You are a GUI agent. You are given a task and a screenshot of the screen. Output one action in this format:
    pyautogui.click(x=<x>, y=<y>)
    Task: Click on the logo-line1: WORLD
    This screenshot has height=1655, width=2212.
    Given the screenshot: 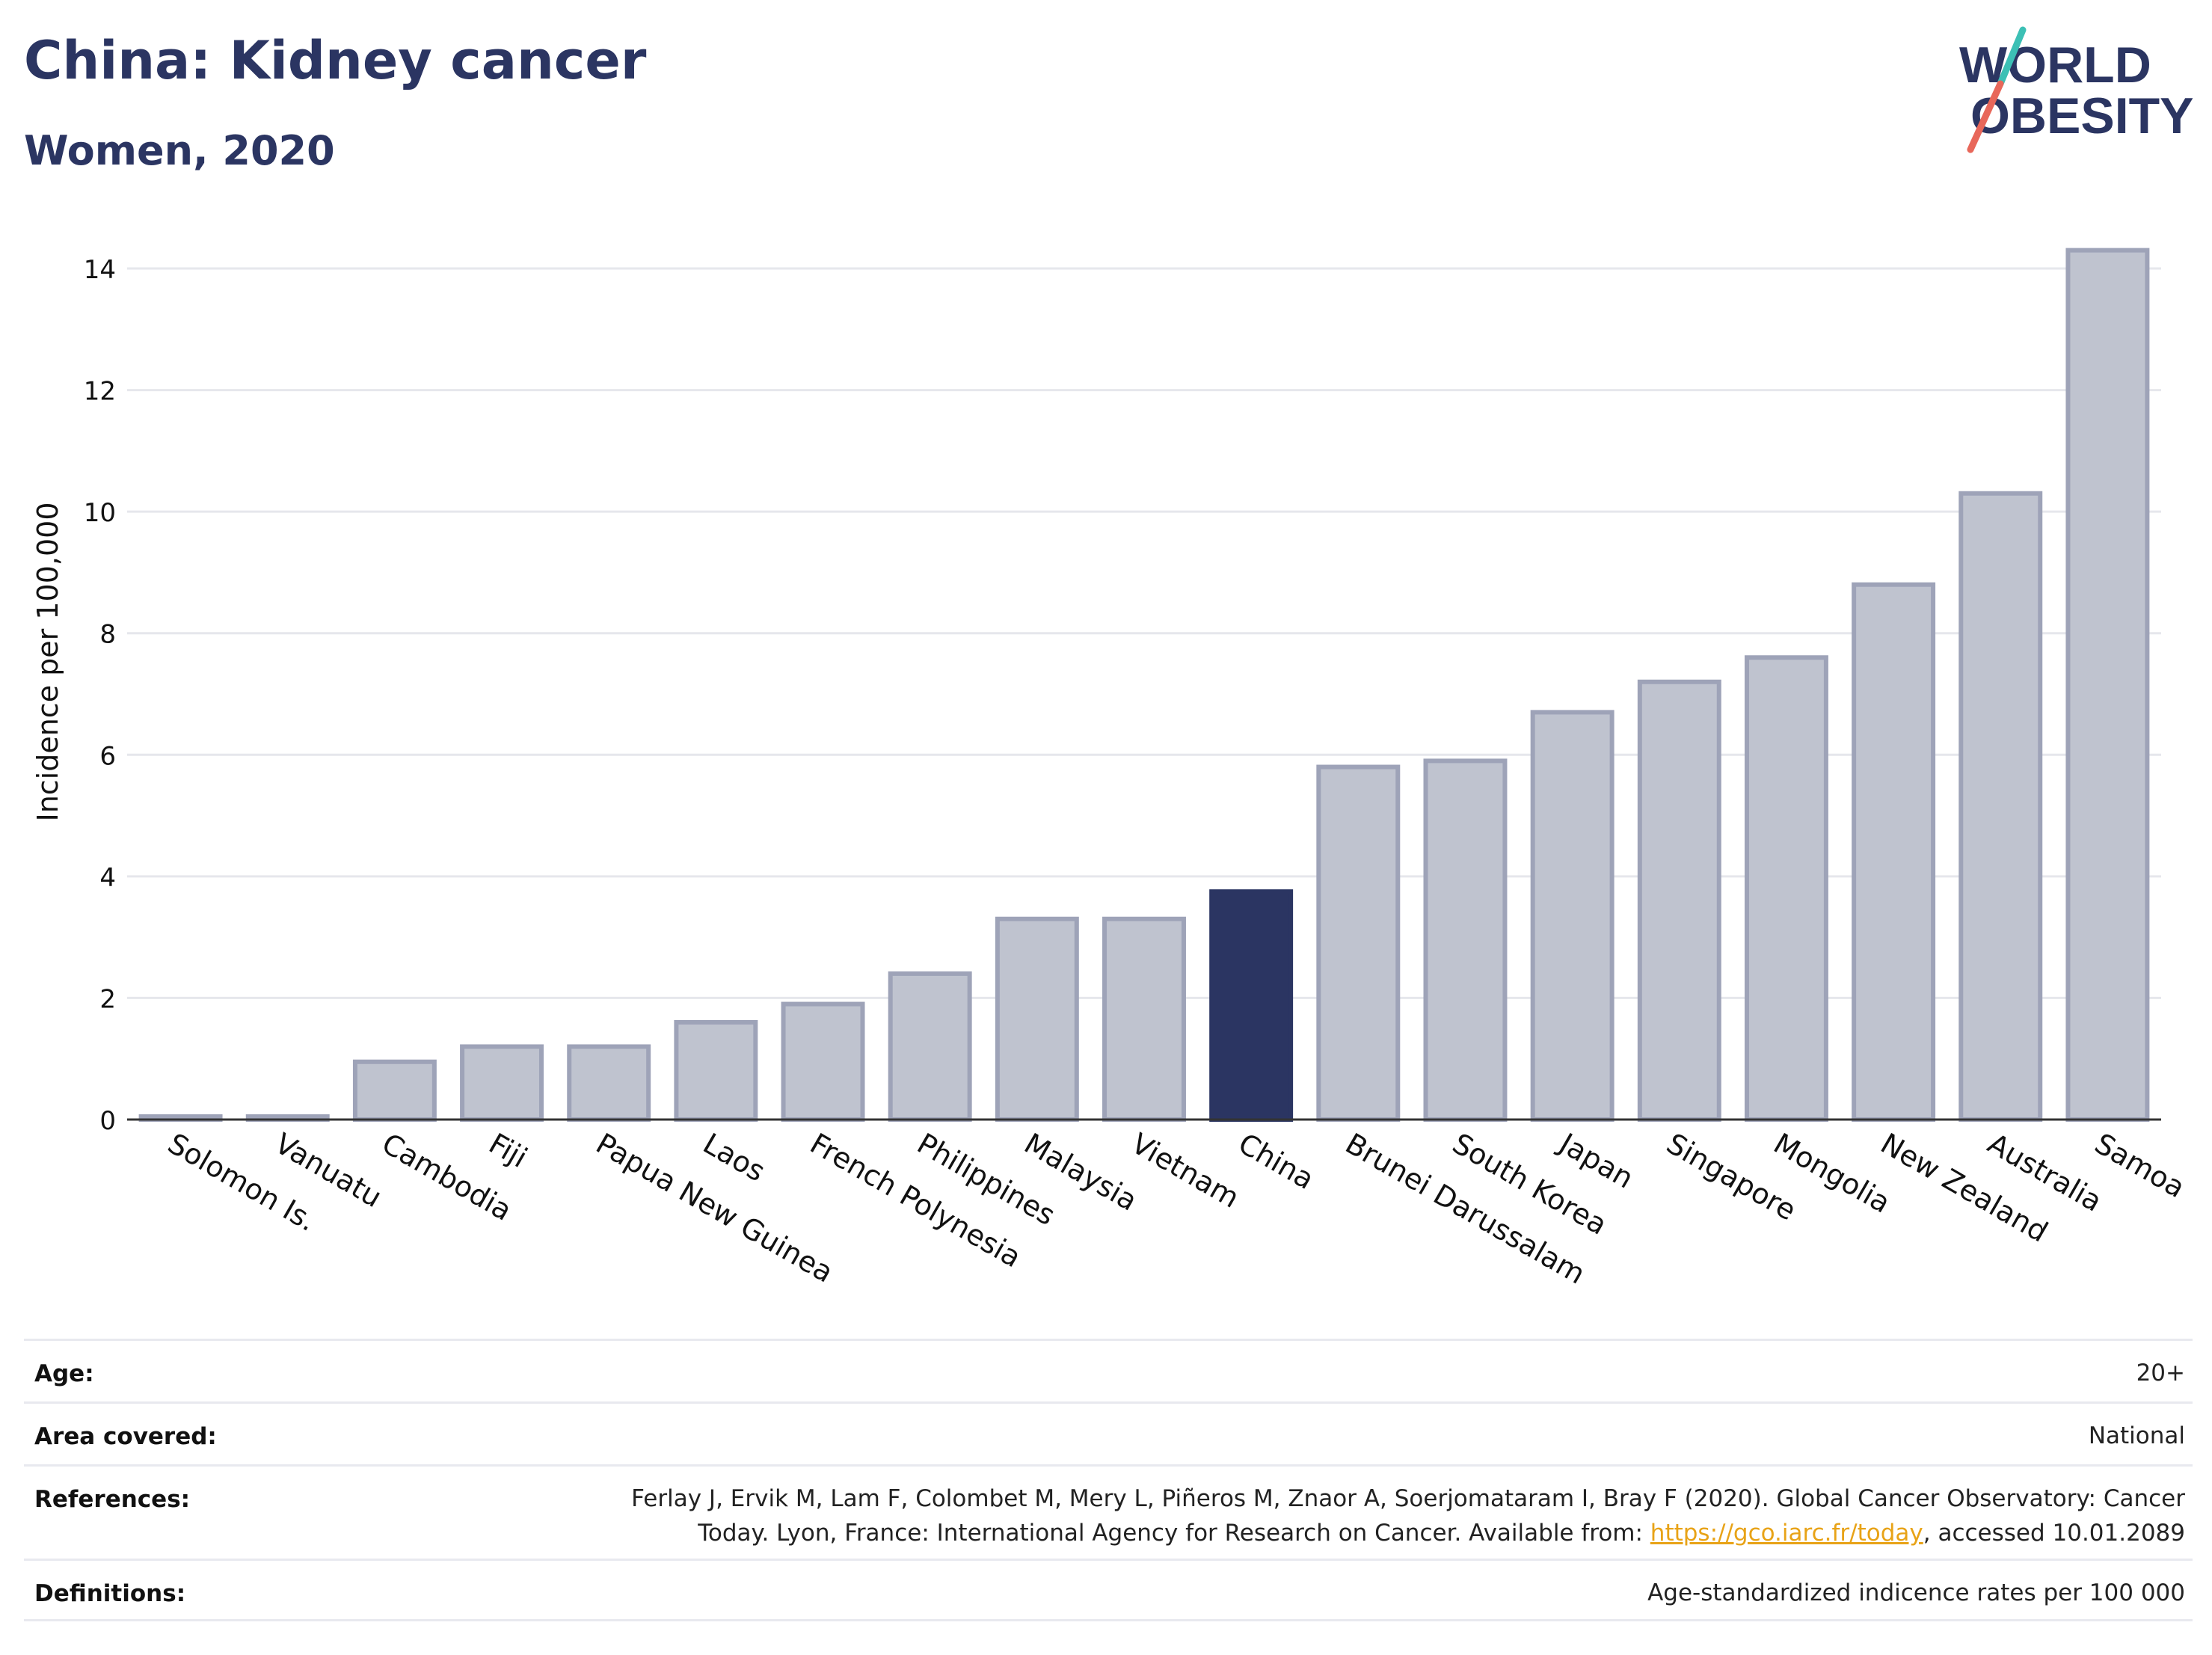 What is the action you would take?
    pyautogui.click(x=2055, y=65)
    